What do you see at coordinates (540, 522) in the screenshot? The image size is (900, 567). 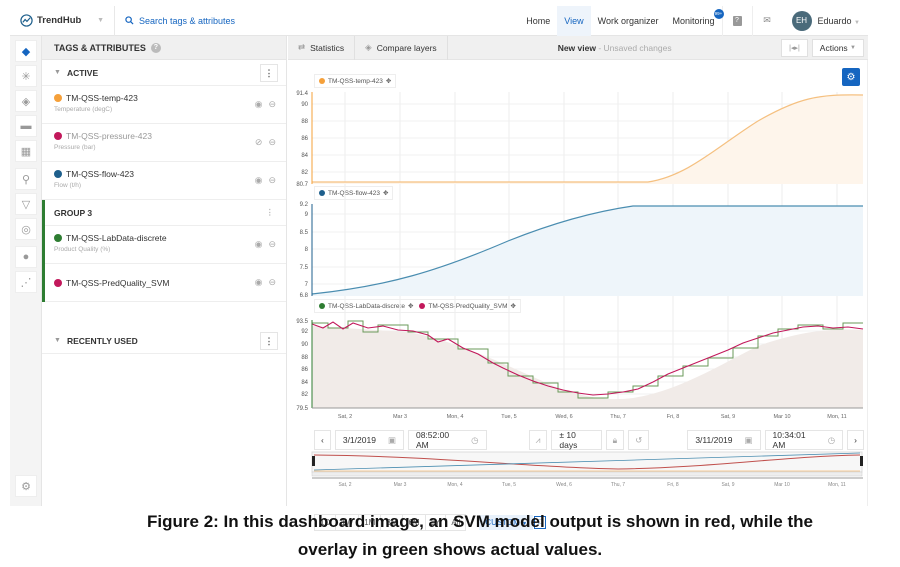 I see `calendar-button: □` at bounding box center [540, 522].